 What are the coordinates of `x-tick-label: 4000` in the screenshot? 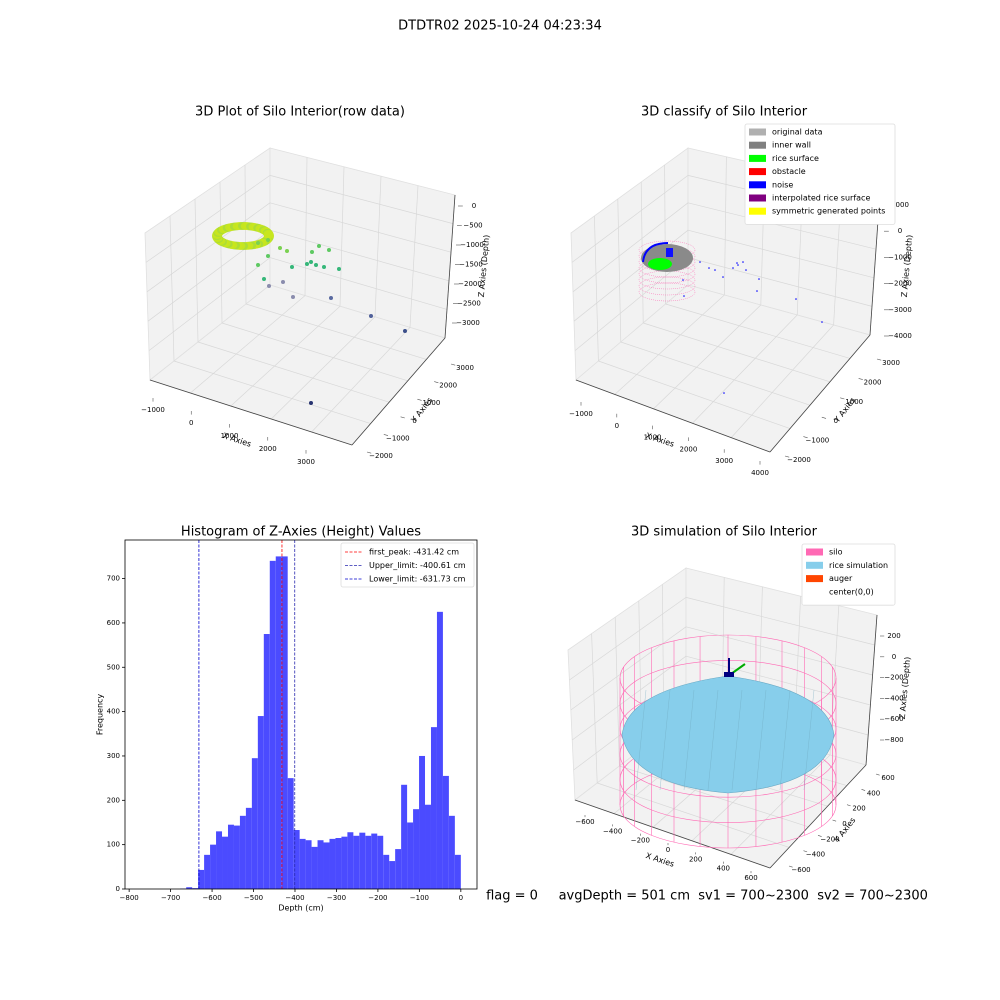 It's located at (760, 473).